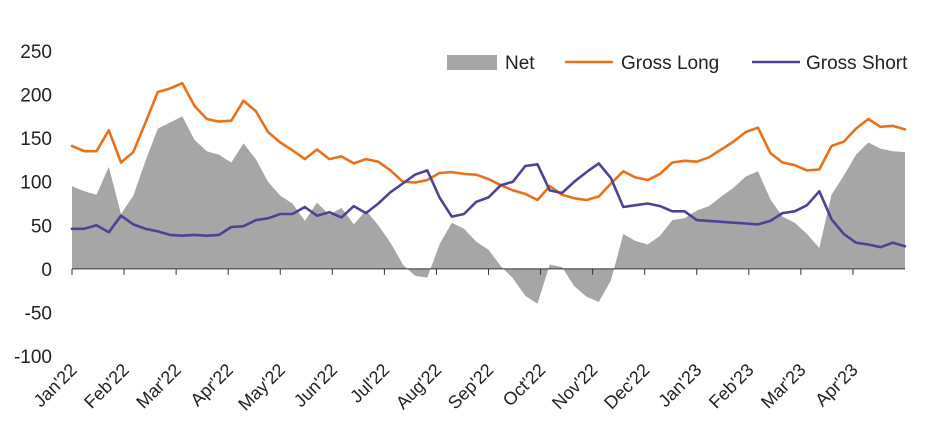 This screenshot has height=439, width=952. Describe the element at coordinates (472, 62) in the screenshot. I see `legend-swatch-net` at that location.